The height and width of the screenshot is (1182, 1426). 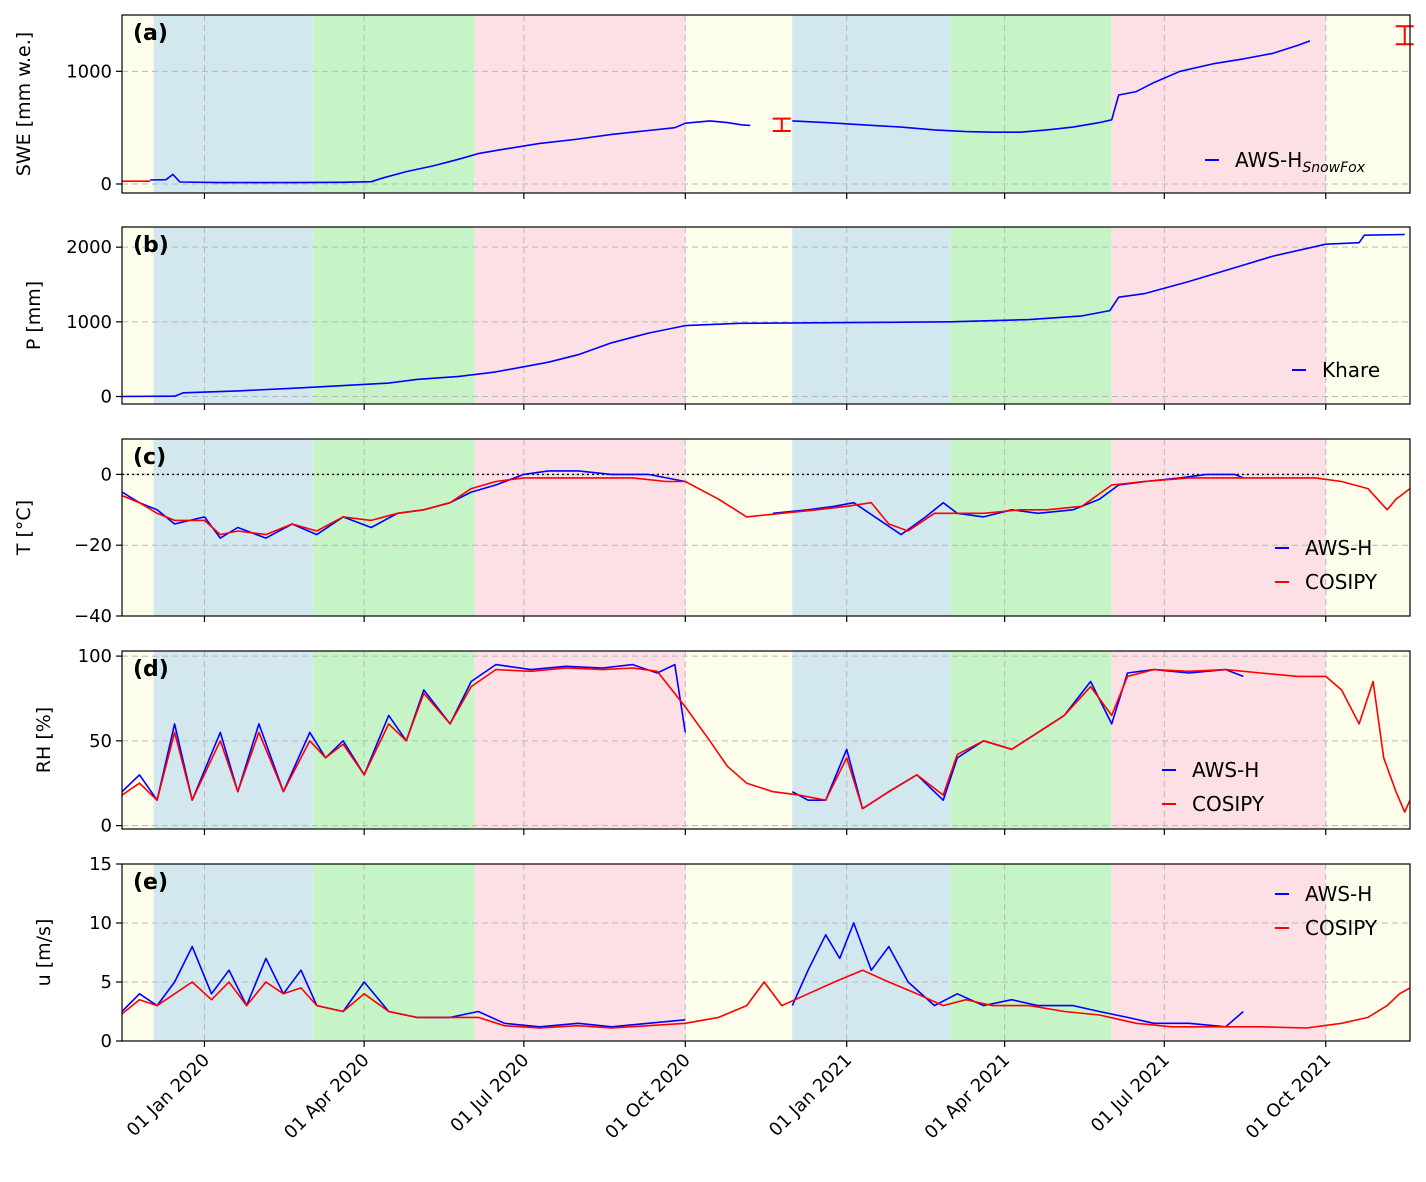 What do you see at coordinates (1351, 370) in the screenshot?
I see `legend-label: Khare` at bounding box center [1351, 370].